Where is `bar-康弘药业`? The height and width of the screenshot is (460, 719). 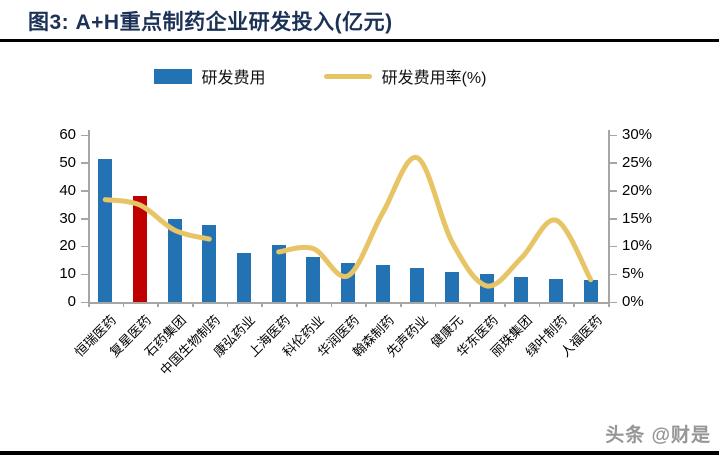 bar-康弘药业 is located at coordinates (244, 277).